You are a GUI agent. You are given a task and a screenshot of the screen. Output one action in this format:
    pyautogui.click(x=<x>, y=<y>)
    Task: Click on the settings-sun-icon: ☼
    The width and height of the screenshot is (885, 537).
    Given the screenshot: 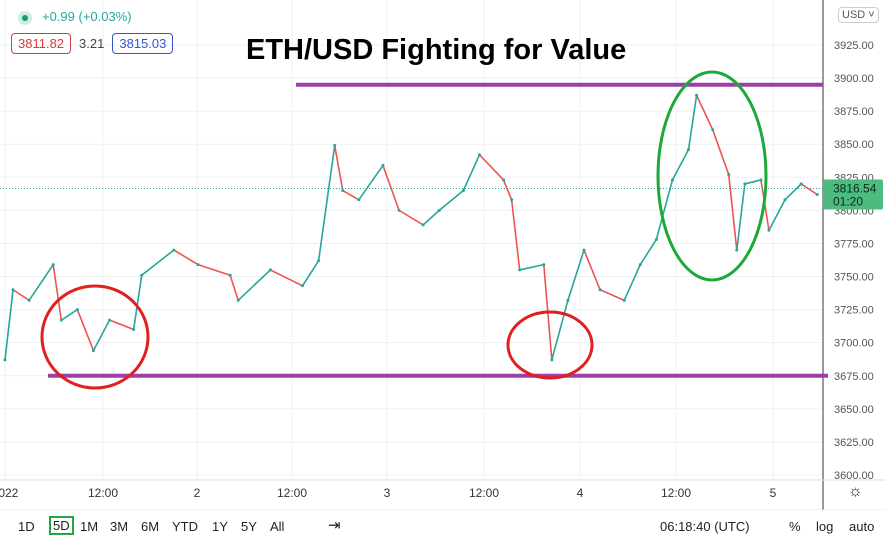 What is the action you would take?
    pyautogui.click(x=855, y=491)
    